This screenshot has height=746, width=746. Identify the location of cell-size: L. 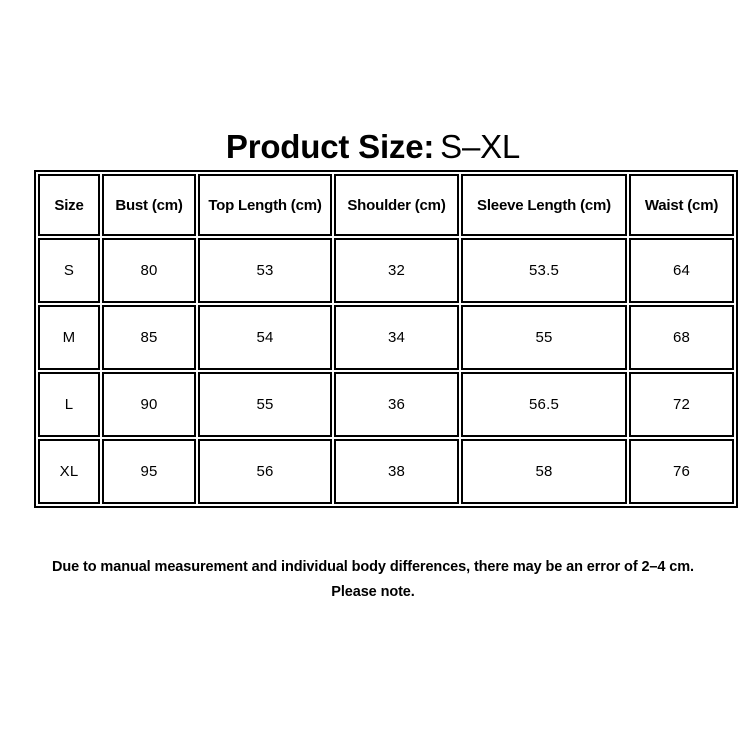
(69, 404).